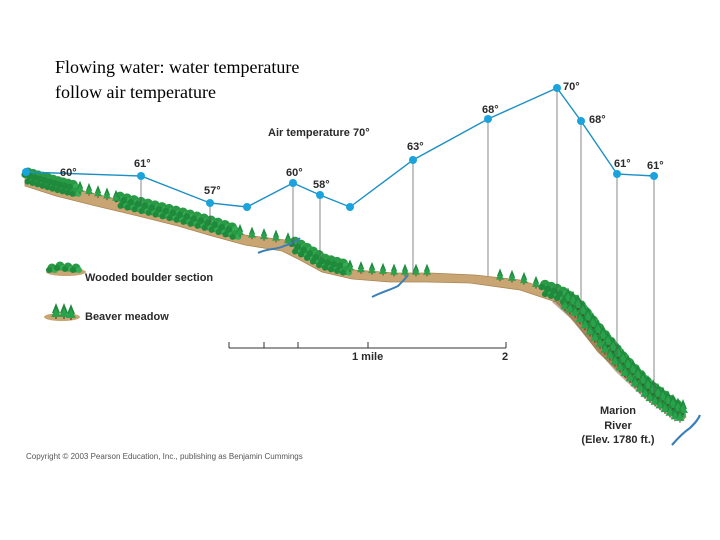 This screenshot has height=540, width=720. Describe the element at coordinates (686, 430) in the screenshot. I see `marion-river-water` at that location.